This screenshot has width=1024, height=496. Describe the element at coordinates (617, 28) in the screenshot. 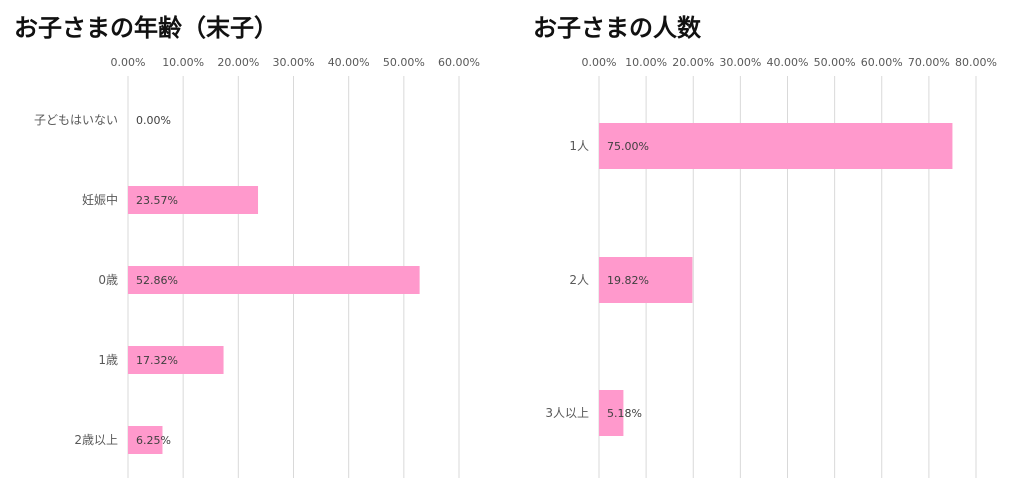

I see `chart-title-count: お子さまの人数` at that location.